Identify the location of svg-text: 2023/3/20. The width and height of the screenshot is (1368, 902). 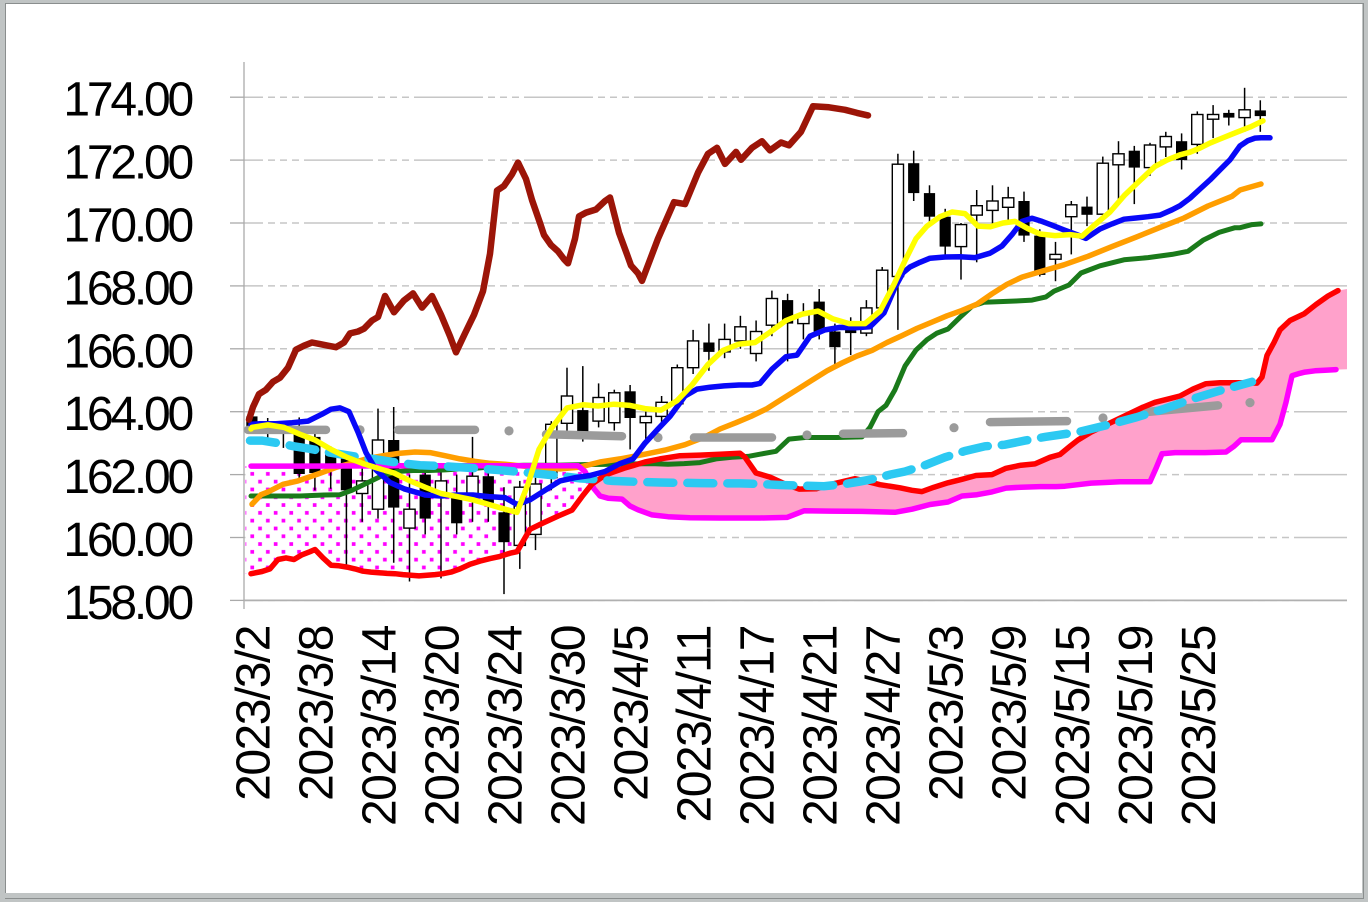
(443, 726).